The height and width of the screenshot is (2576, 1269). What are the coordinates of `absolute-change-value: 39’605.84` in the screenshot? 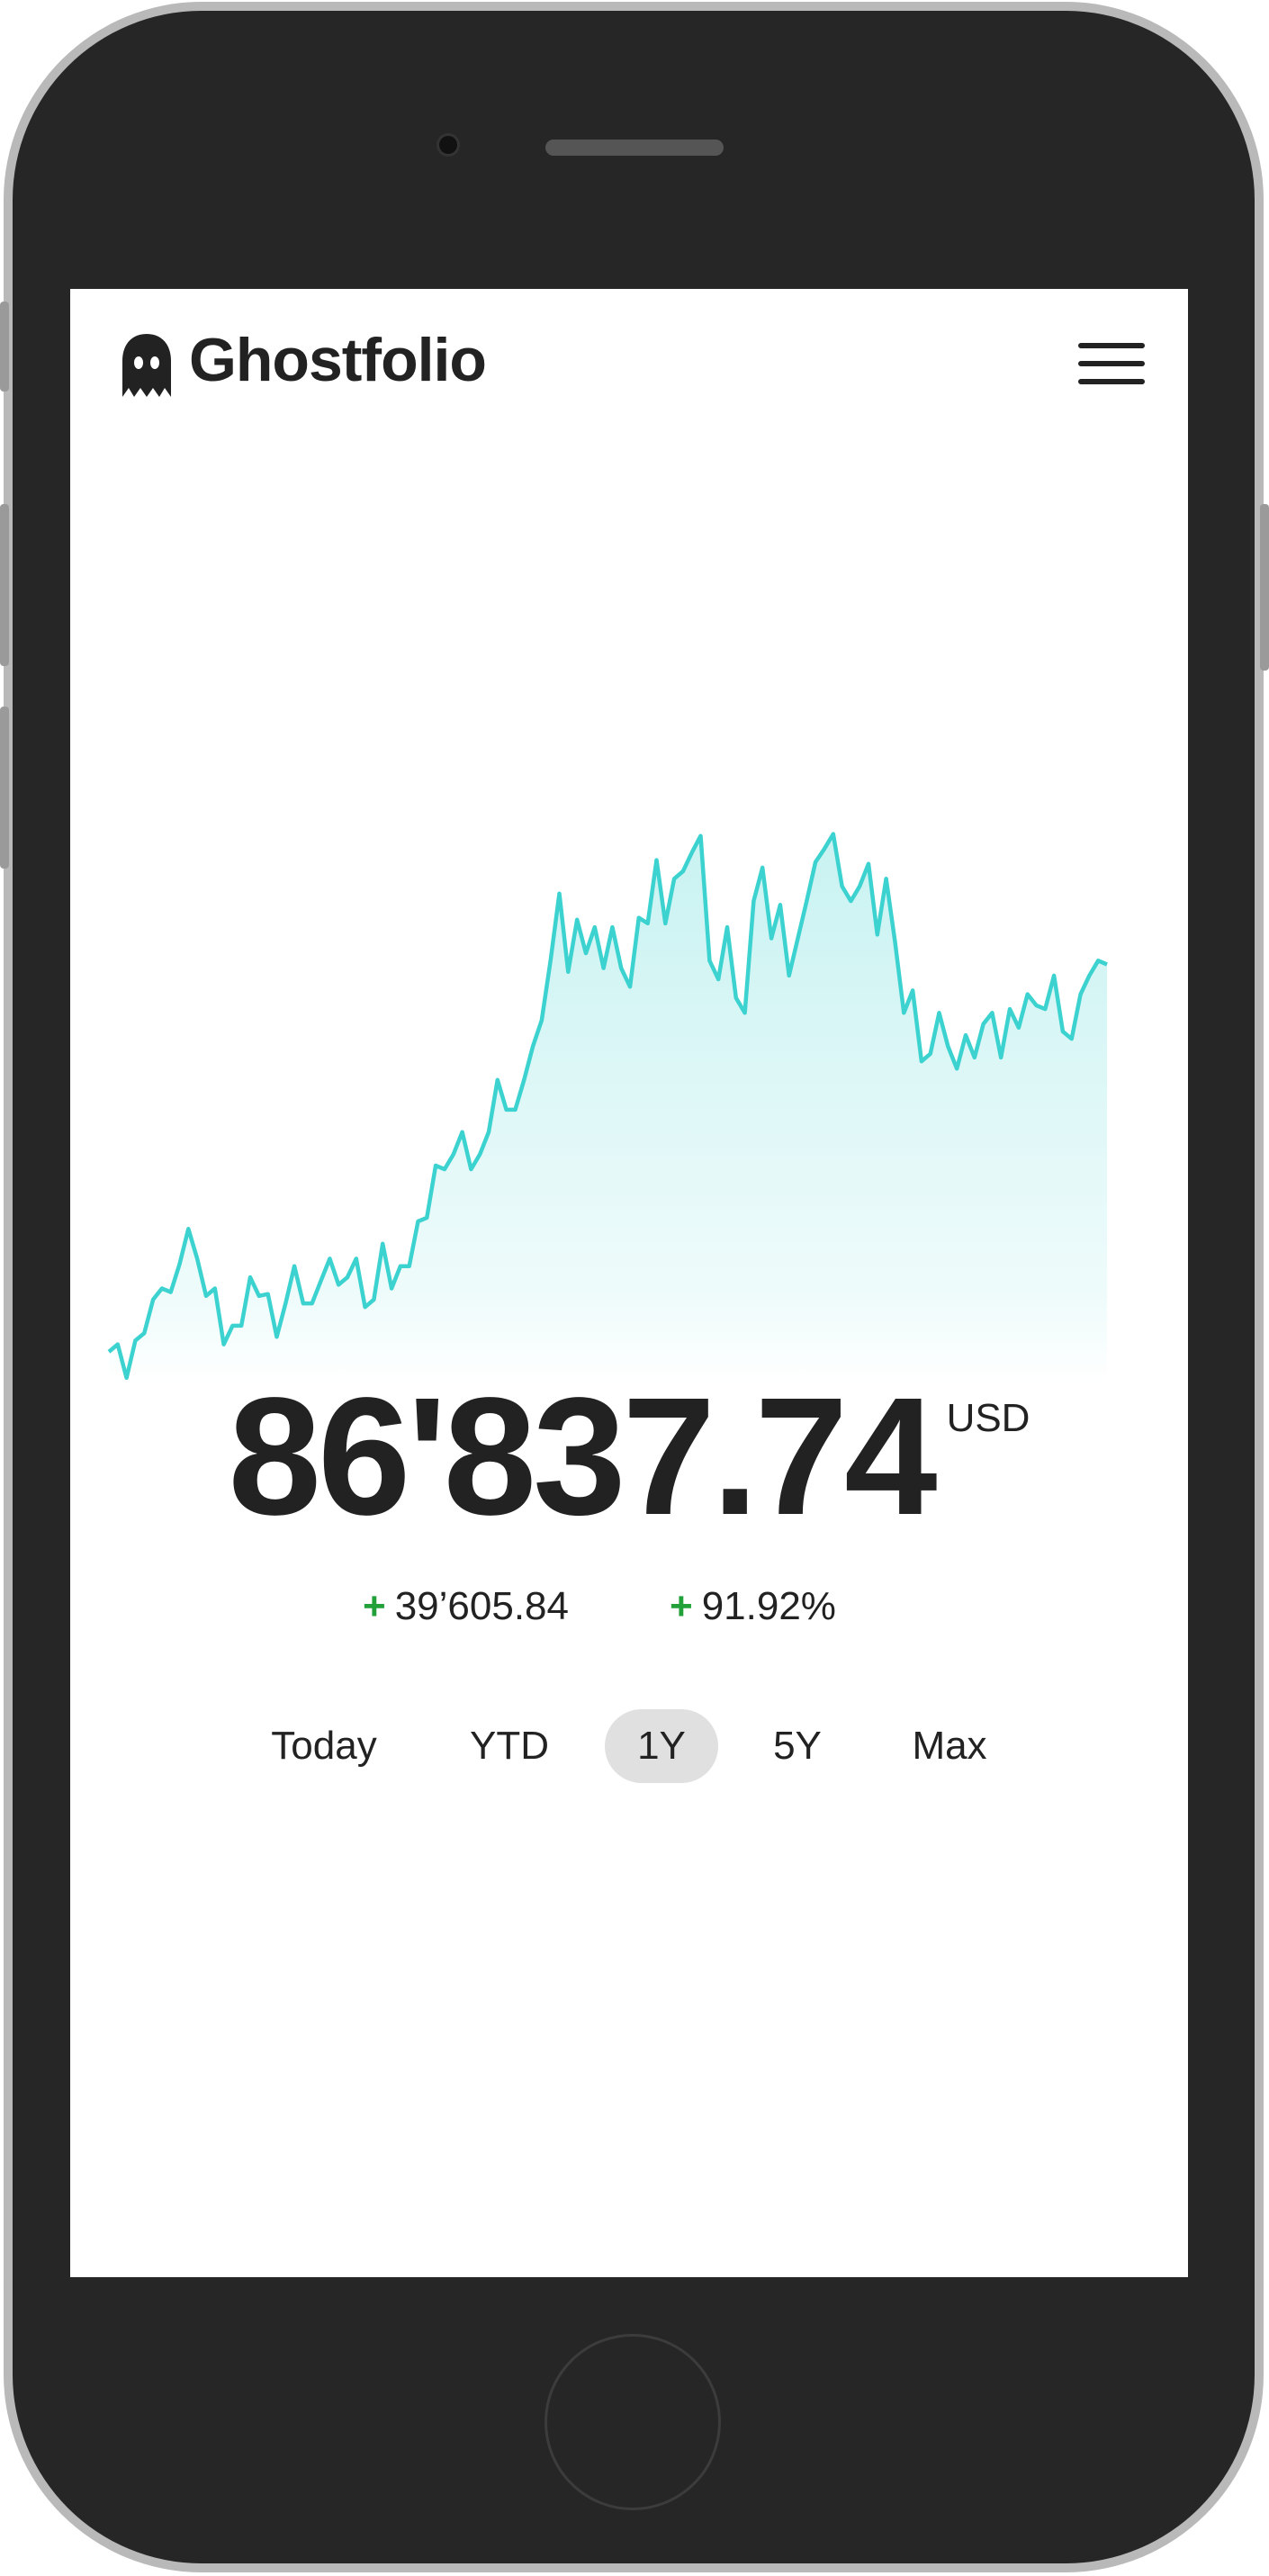 It's located at (481, 1606).